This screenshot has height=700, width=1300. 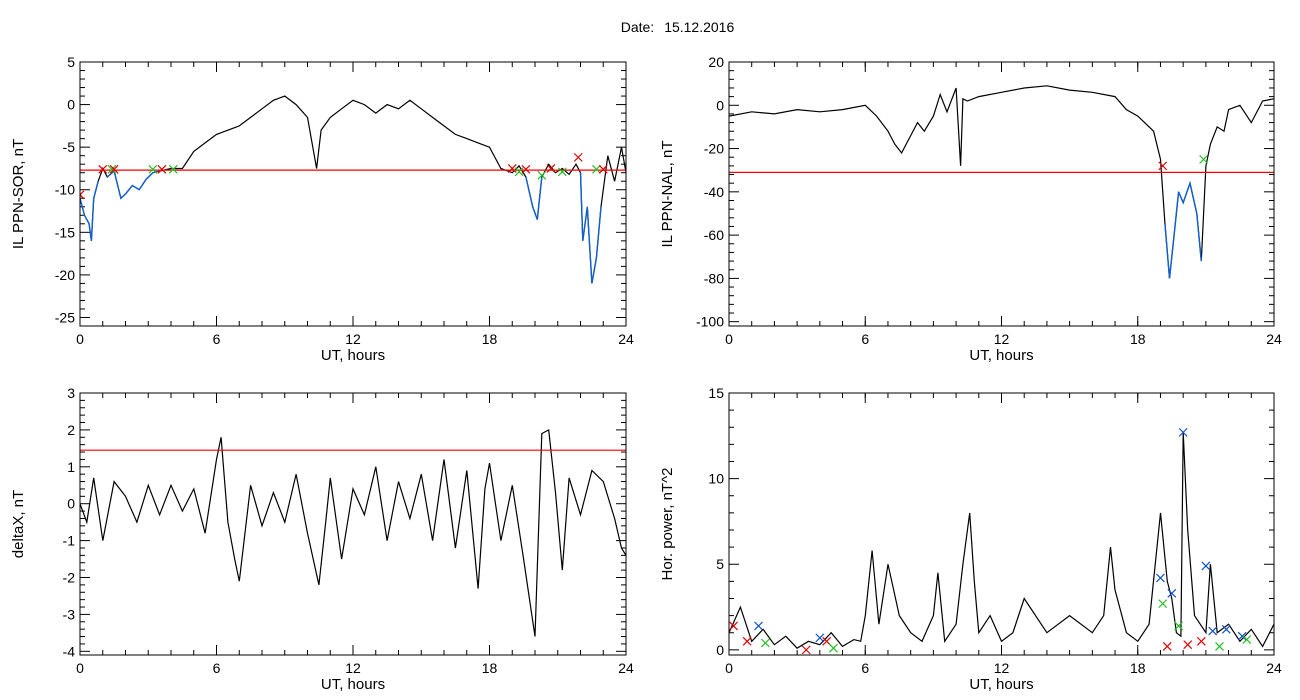 What do you see at coordinates (71, 467) in the screenshot?
I see `y-tick-label: 1` at bounding box center [71, 467].